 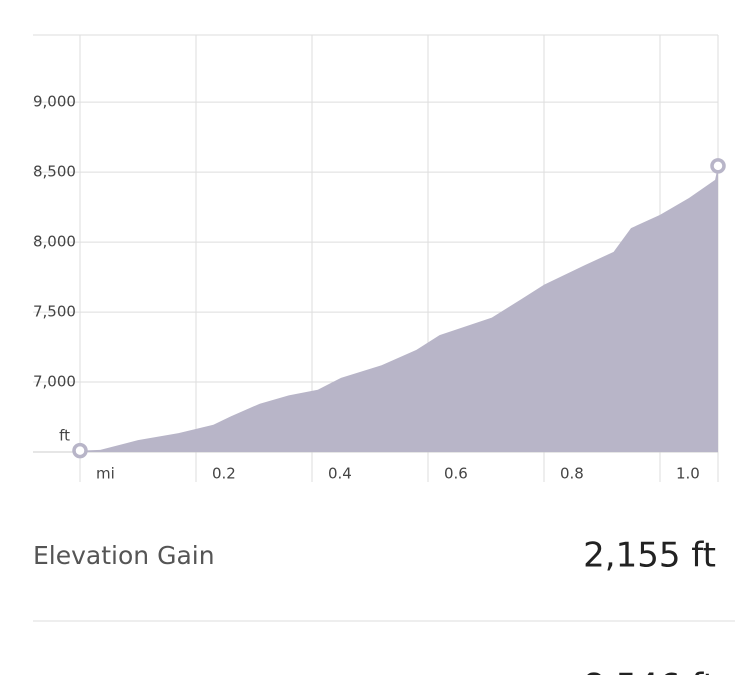 What do you see at coordinates (456, 474) in the screenshot?
I see `x-tick-label: 0.6` at bounding box center [456, 474].